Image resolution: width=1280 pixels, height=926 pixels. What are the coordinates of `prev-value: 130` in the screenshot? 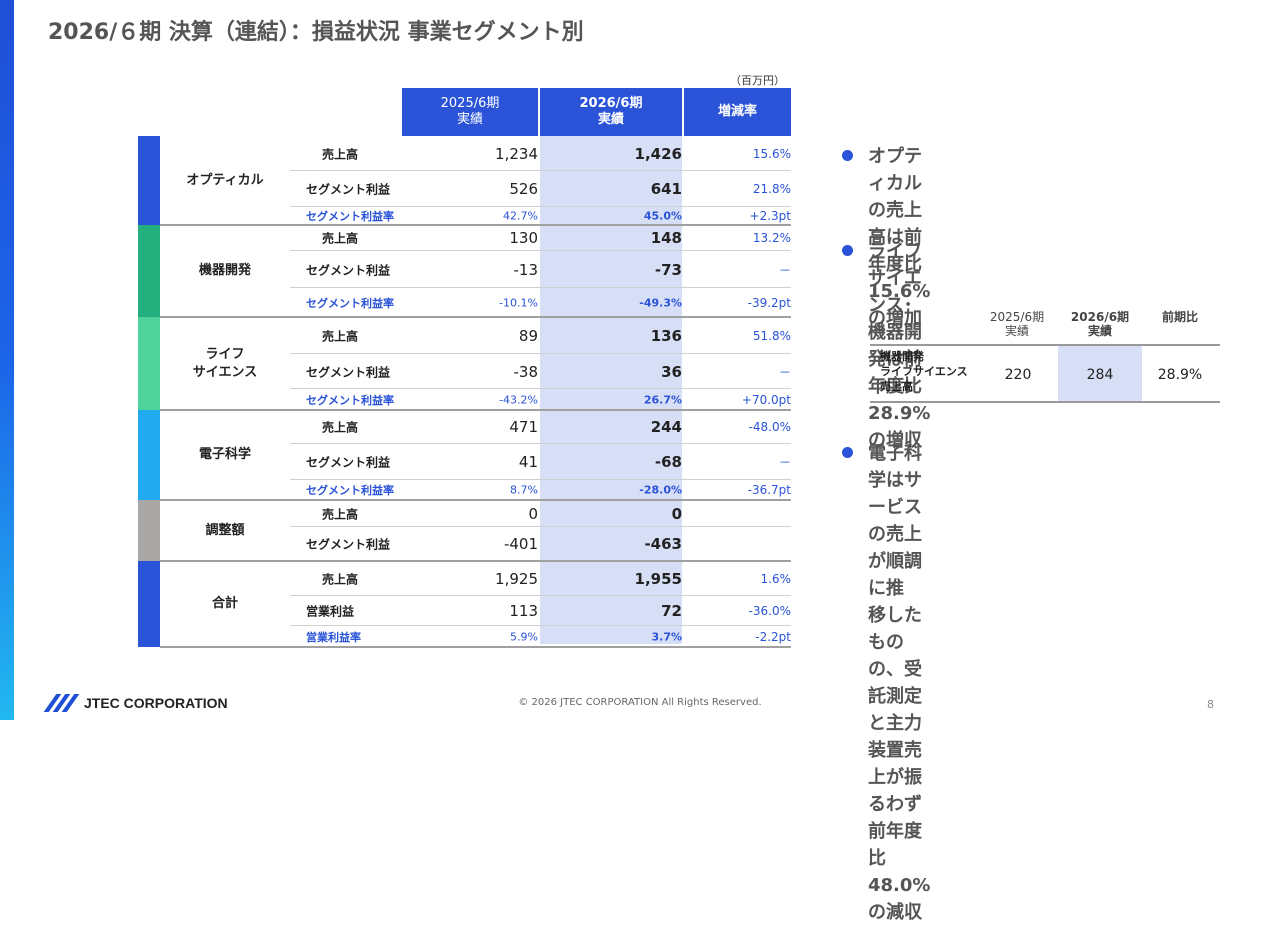 It's located at (523, 238).